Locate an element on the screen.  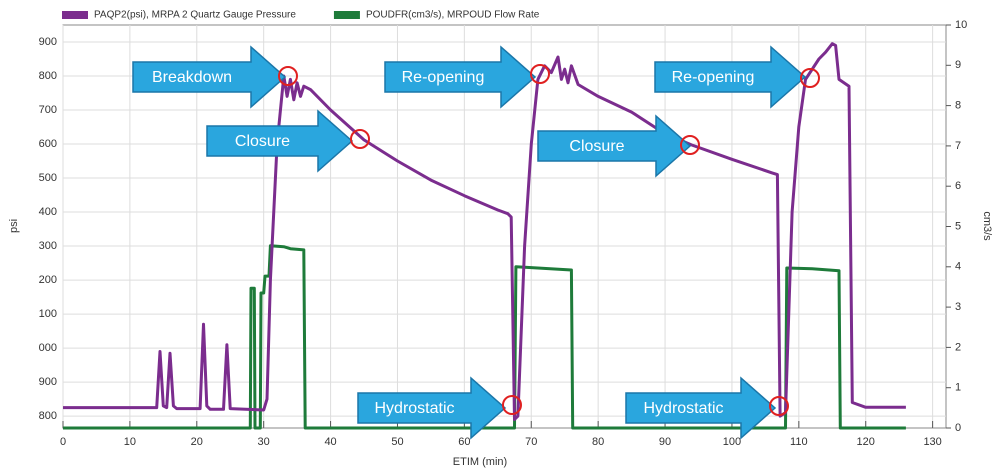
x-tick-label: 110 is located at coordinates (799, 442).